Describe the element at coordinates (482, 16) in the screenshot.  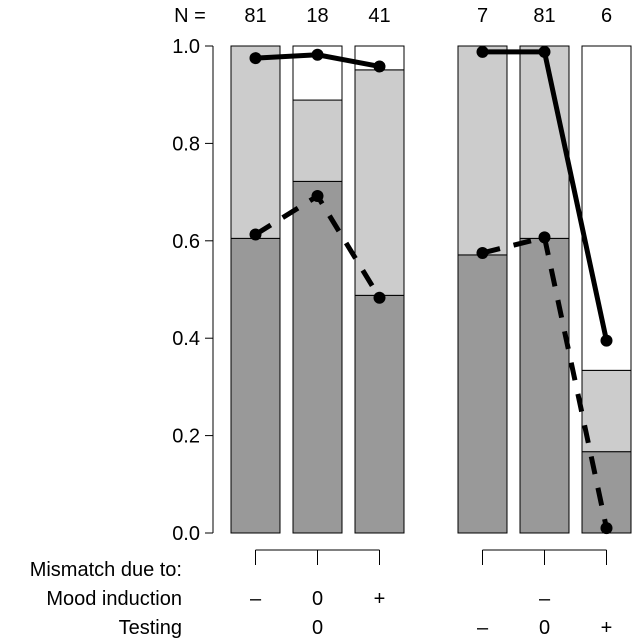
I see `n-label: 7` at that location.